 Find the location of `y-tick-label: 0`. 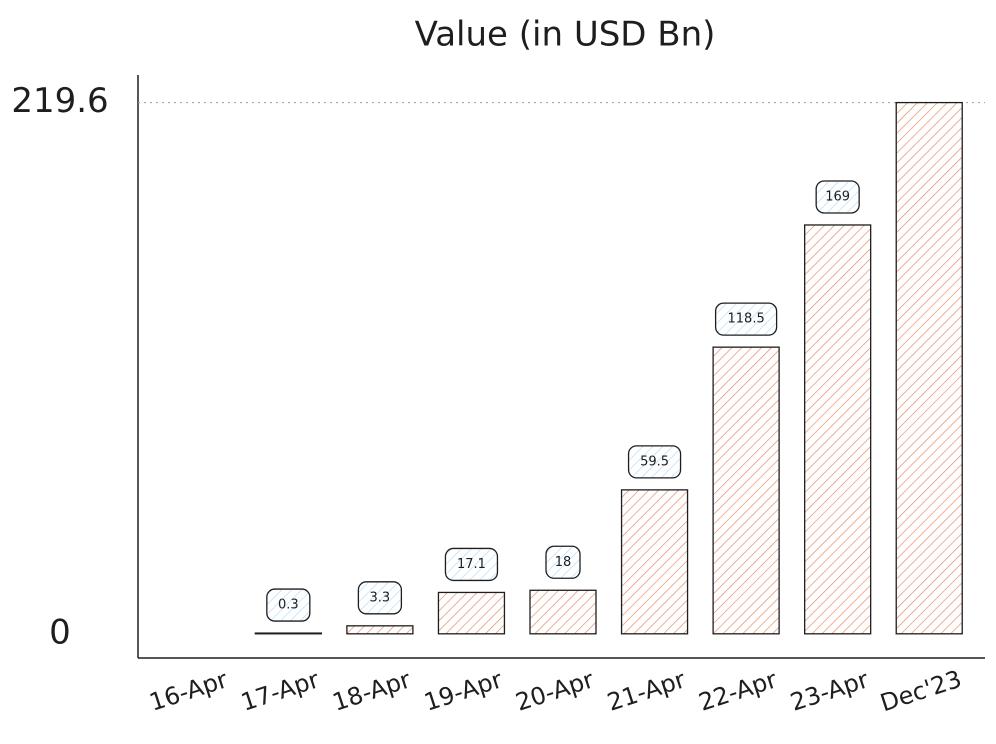

y-tick-label: 0 is located at coordinates (60, 632).